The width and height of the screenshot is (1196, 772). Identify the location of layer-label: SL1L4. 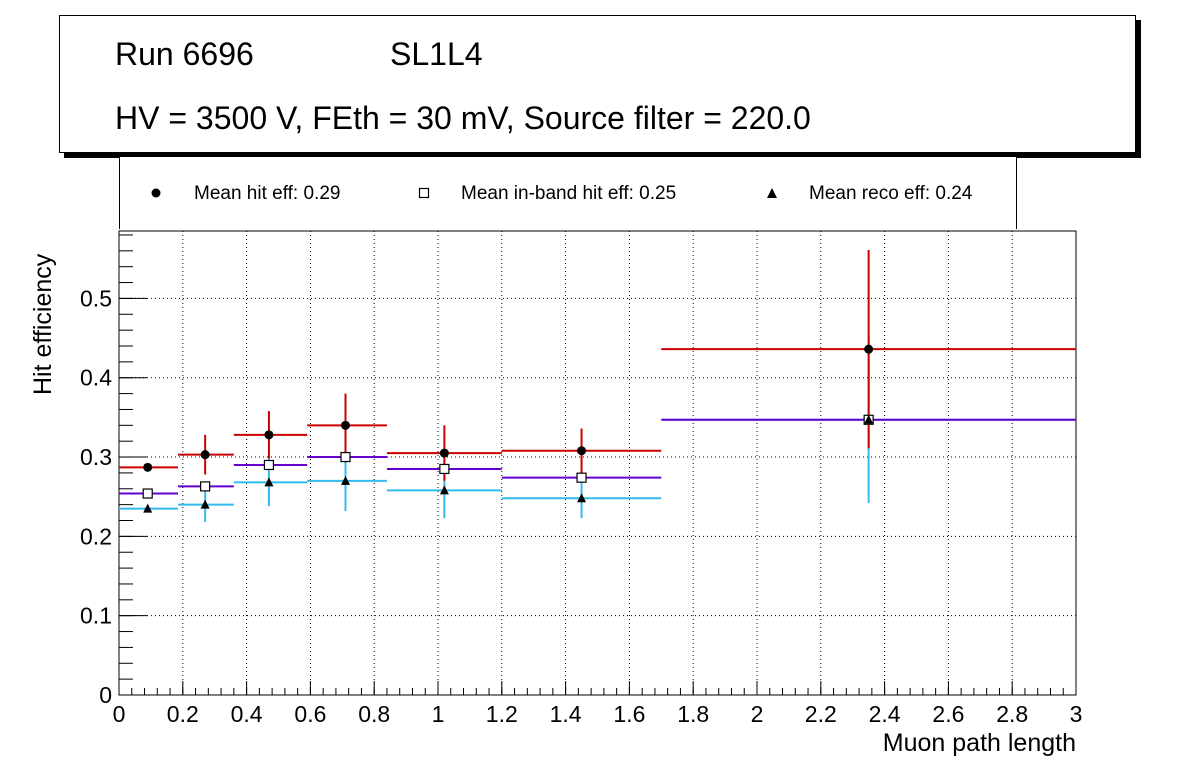
(436, 54).